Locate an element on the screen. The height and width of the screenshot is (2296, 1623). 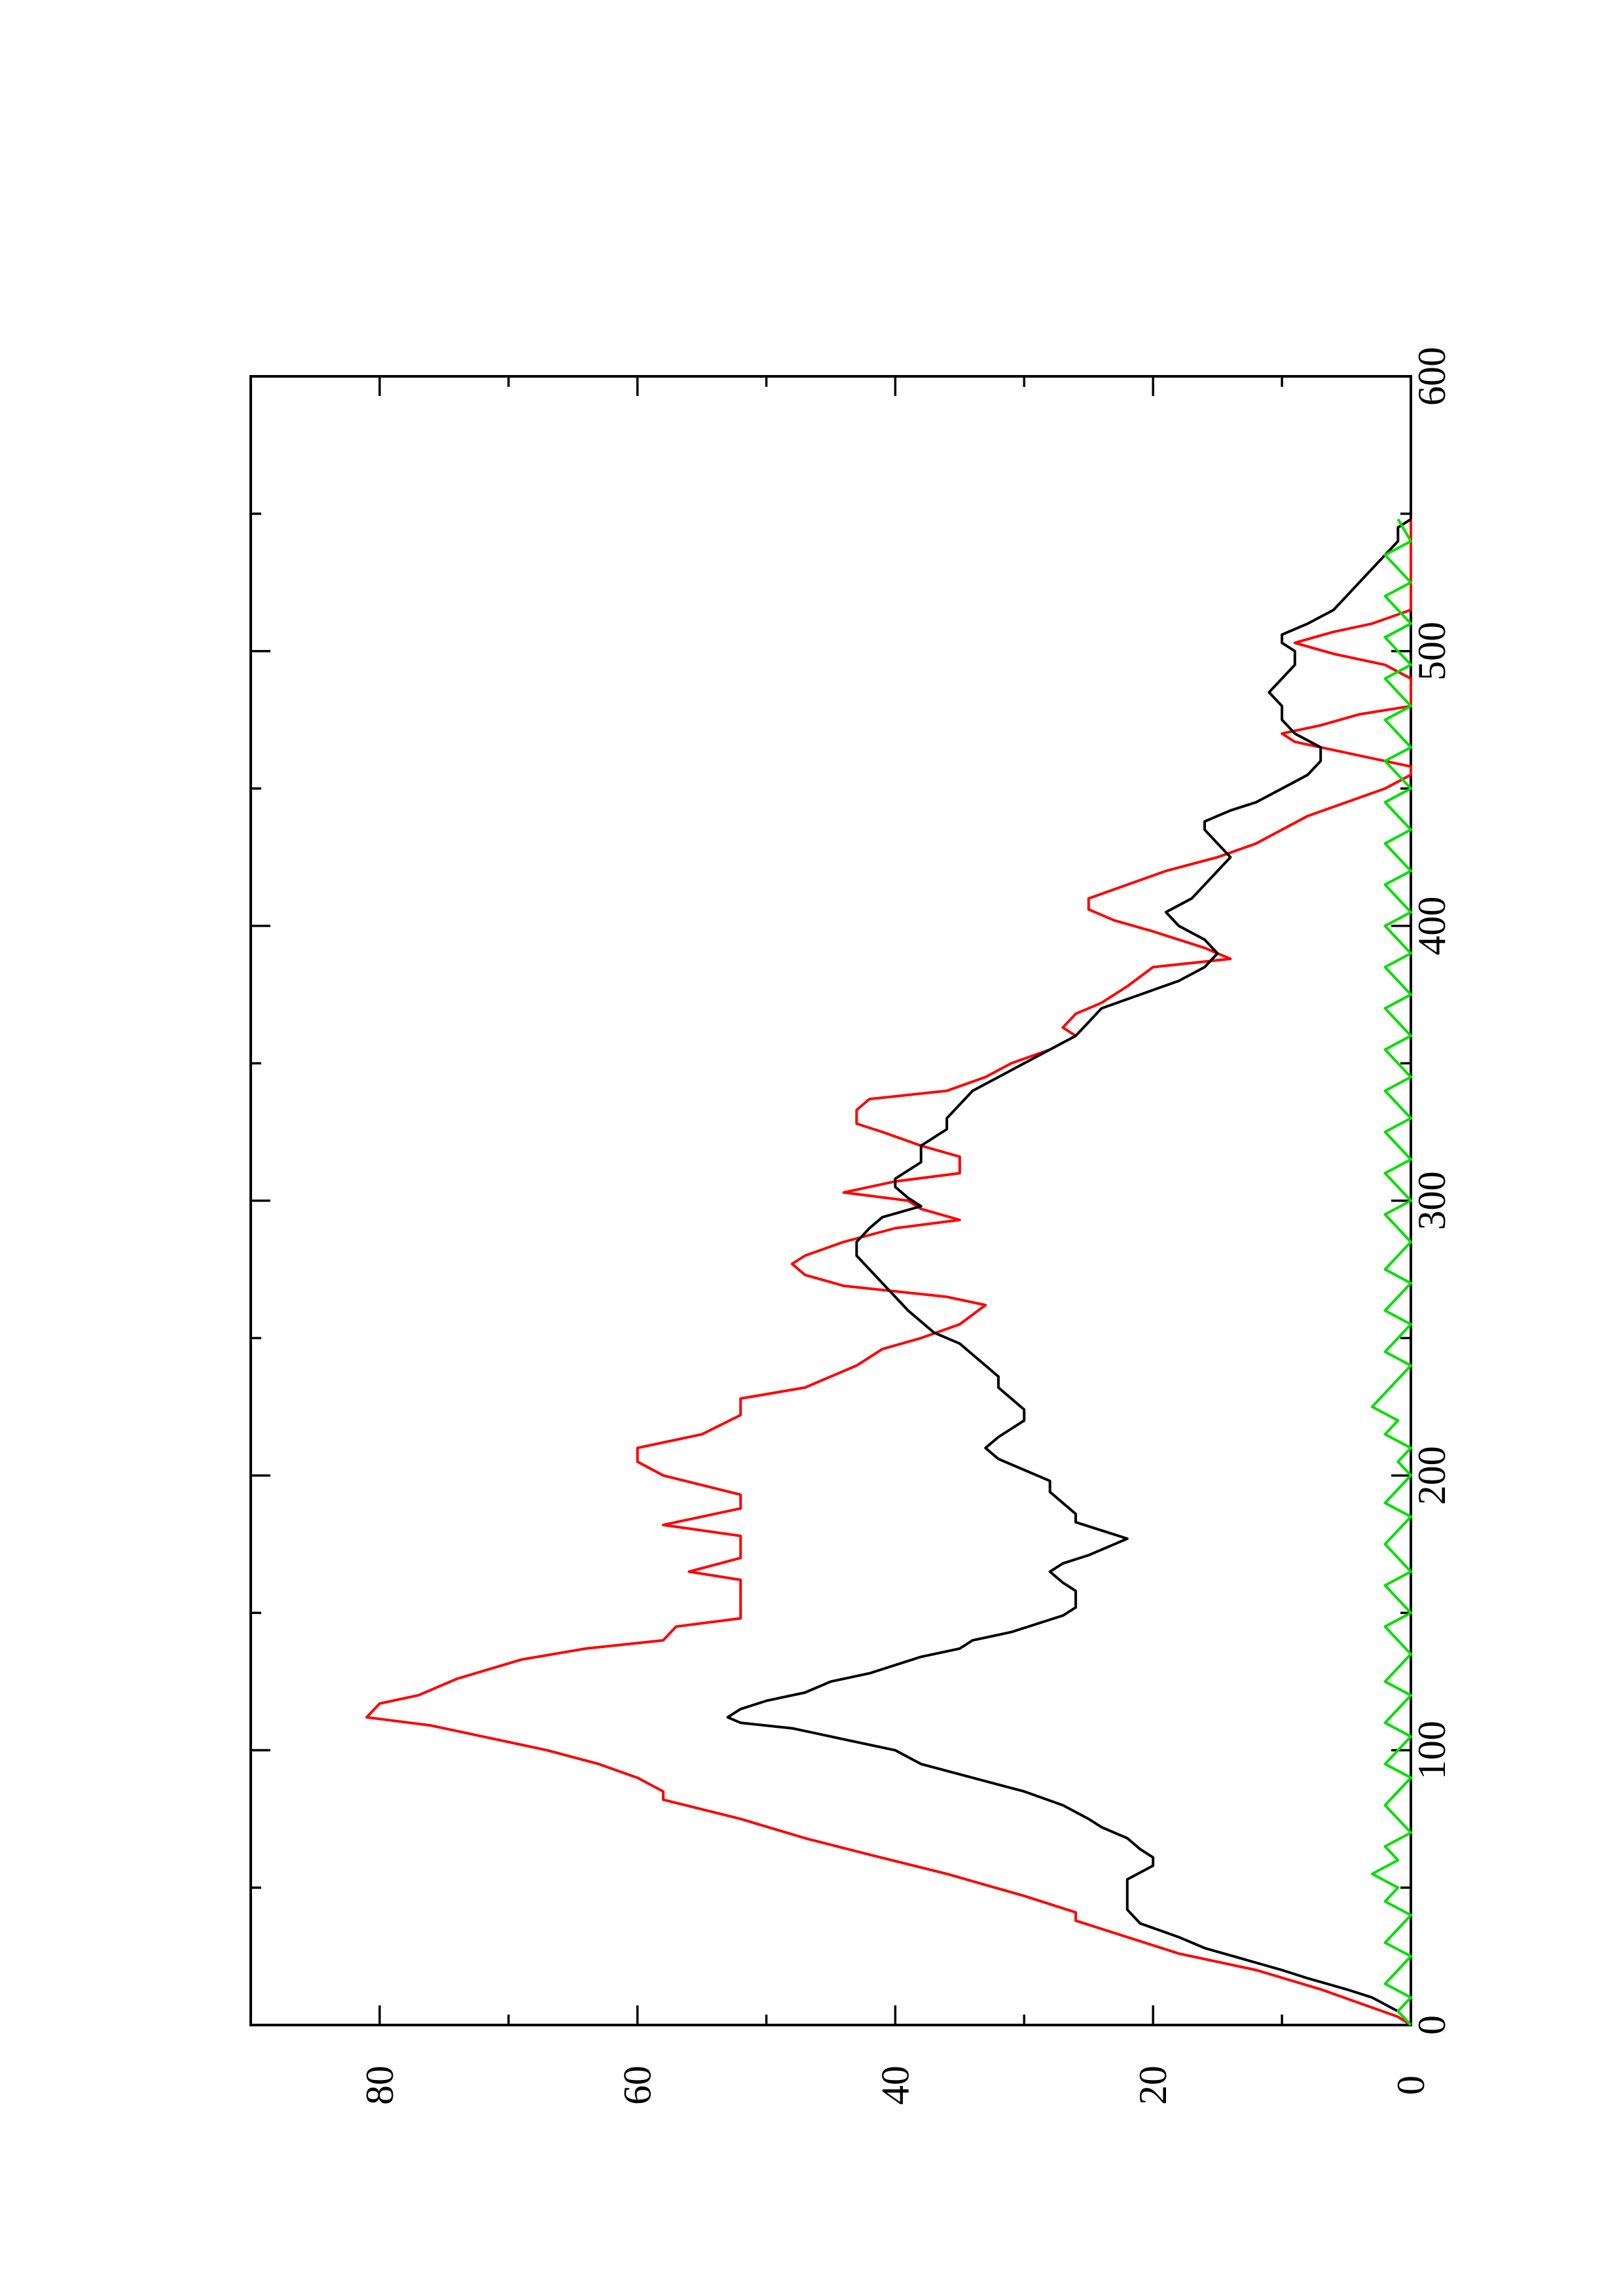
x-tick-label: 0 is located at coordinates (1431, 2025).